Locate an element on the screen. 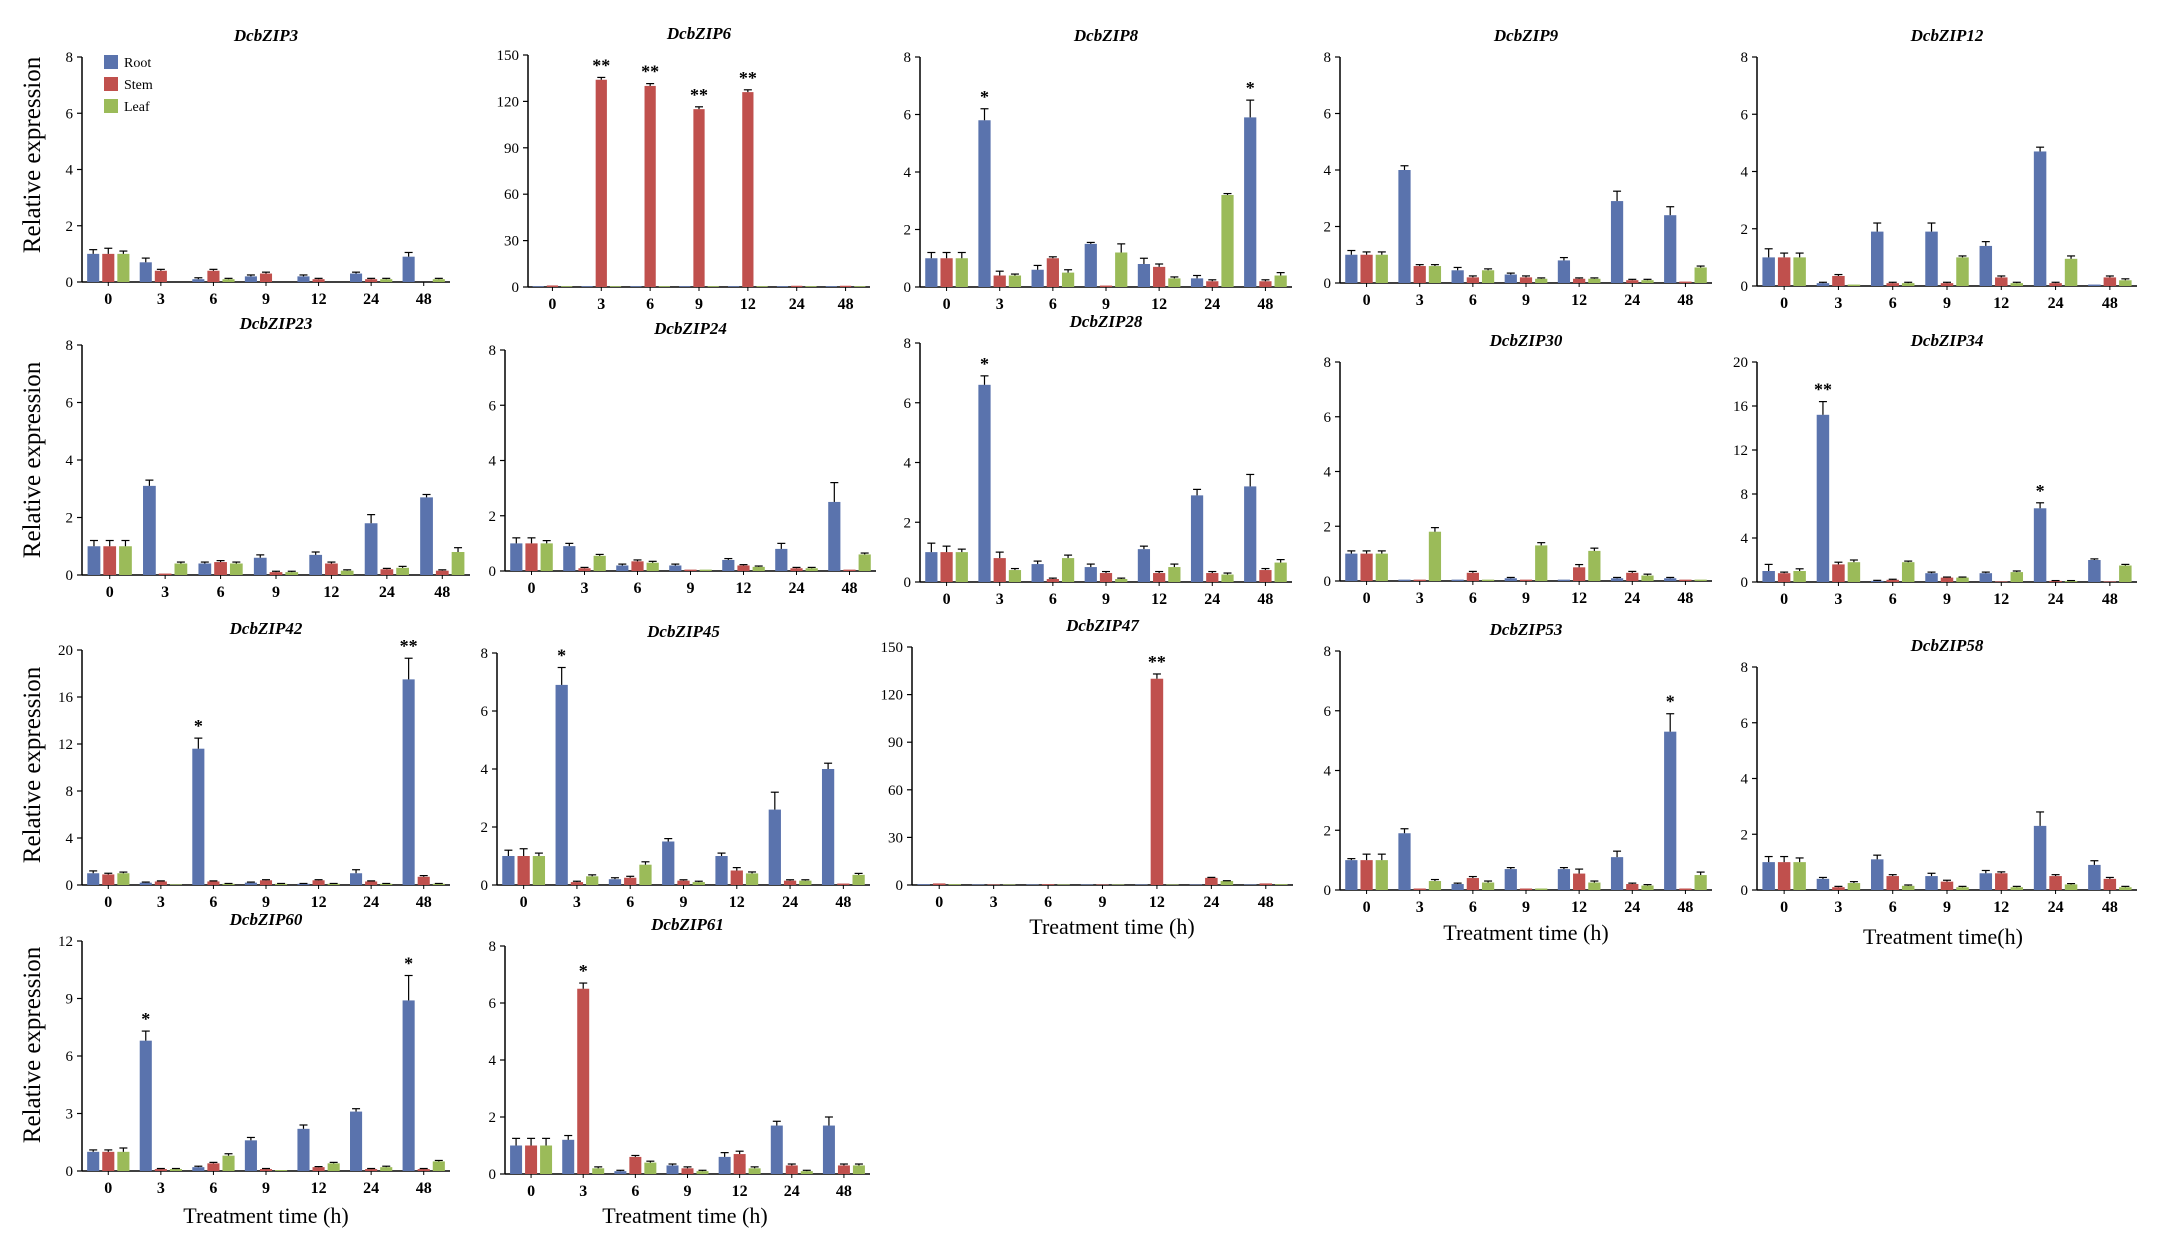 The width and height of the screenshot is (2171, 1244). y-tick-label: 16 is located at coordinates (1741, 407).